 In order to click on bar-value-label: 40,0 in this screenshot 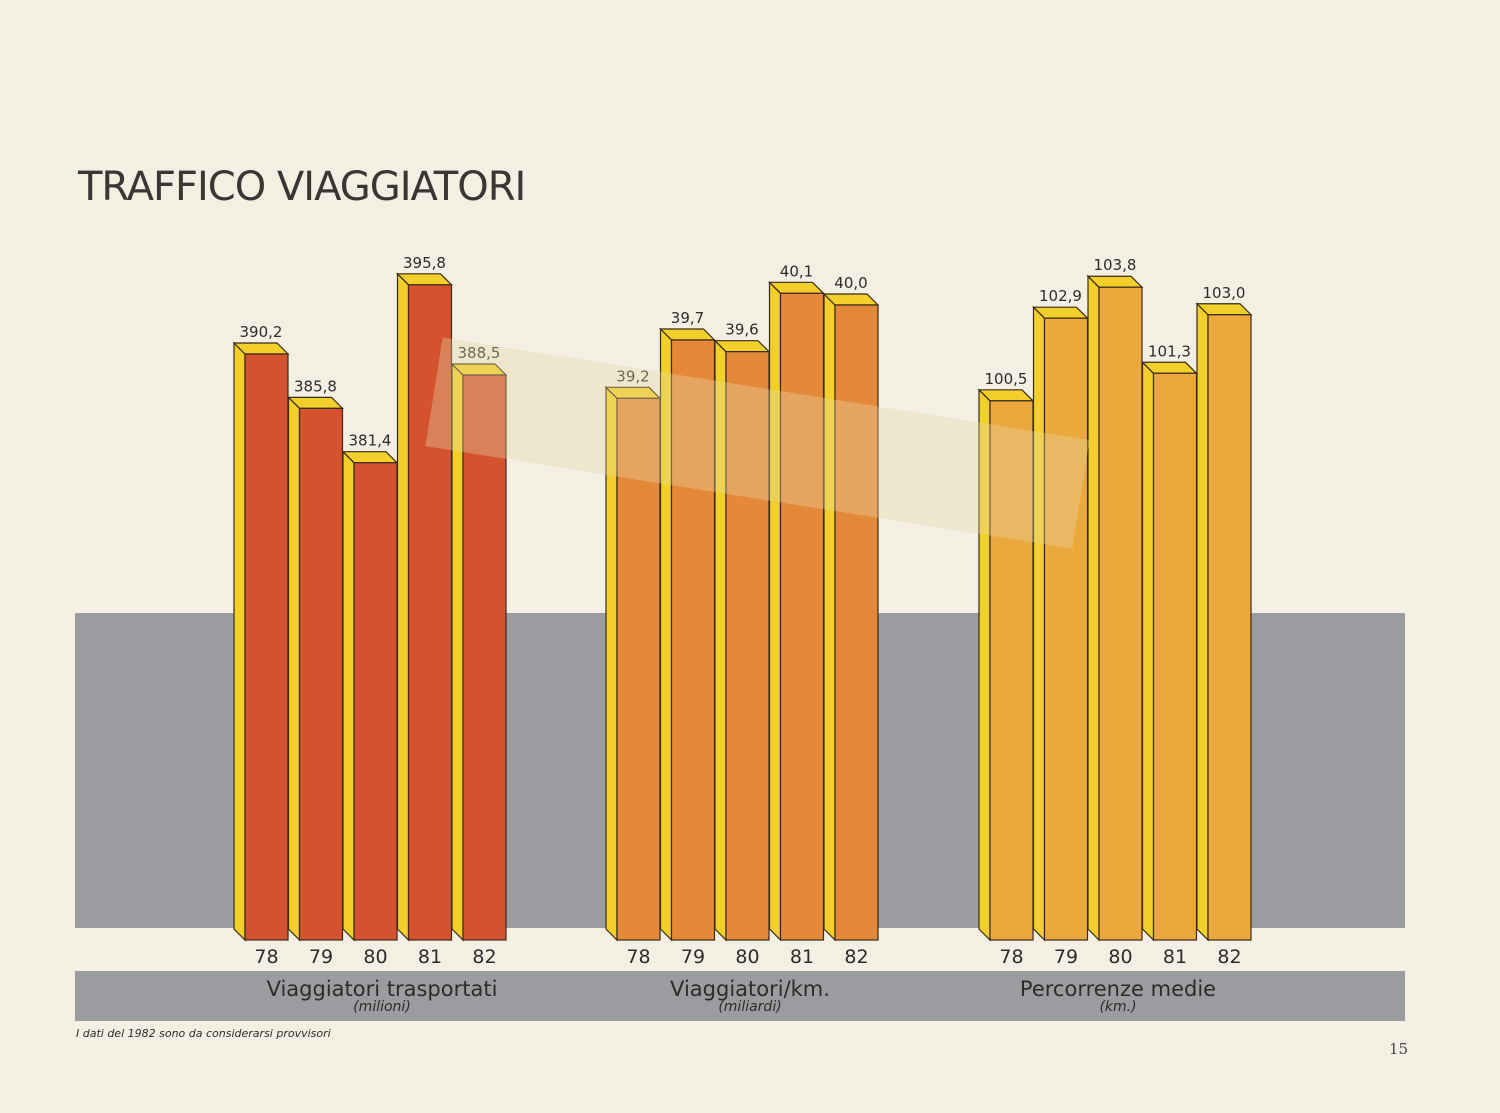, I will do `click(850, 283)`.